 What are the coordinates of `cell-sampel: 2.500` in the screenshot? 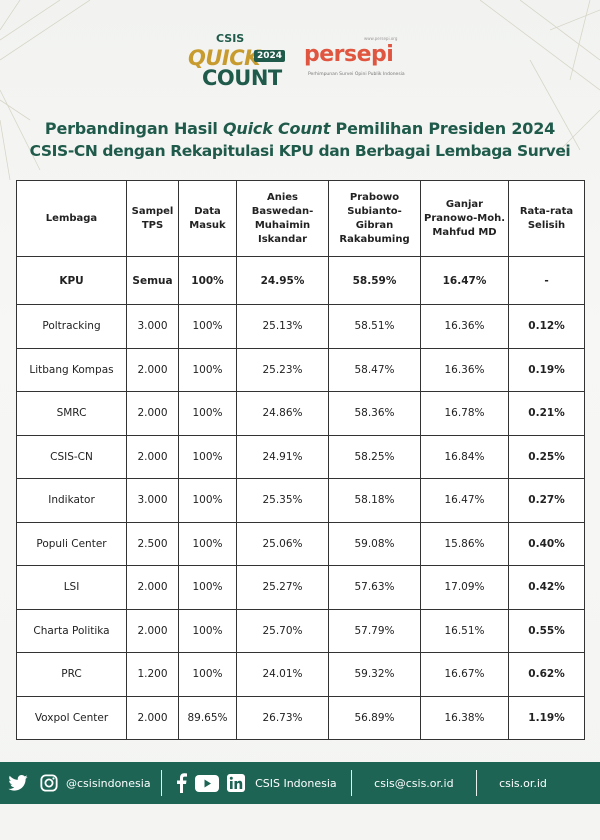 It's located at (152, 543).